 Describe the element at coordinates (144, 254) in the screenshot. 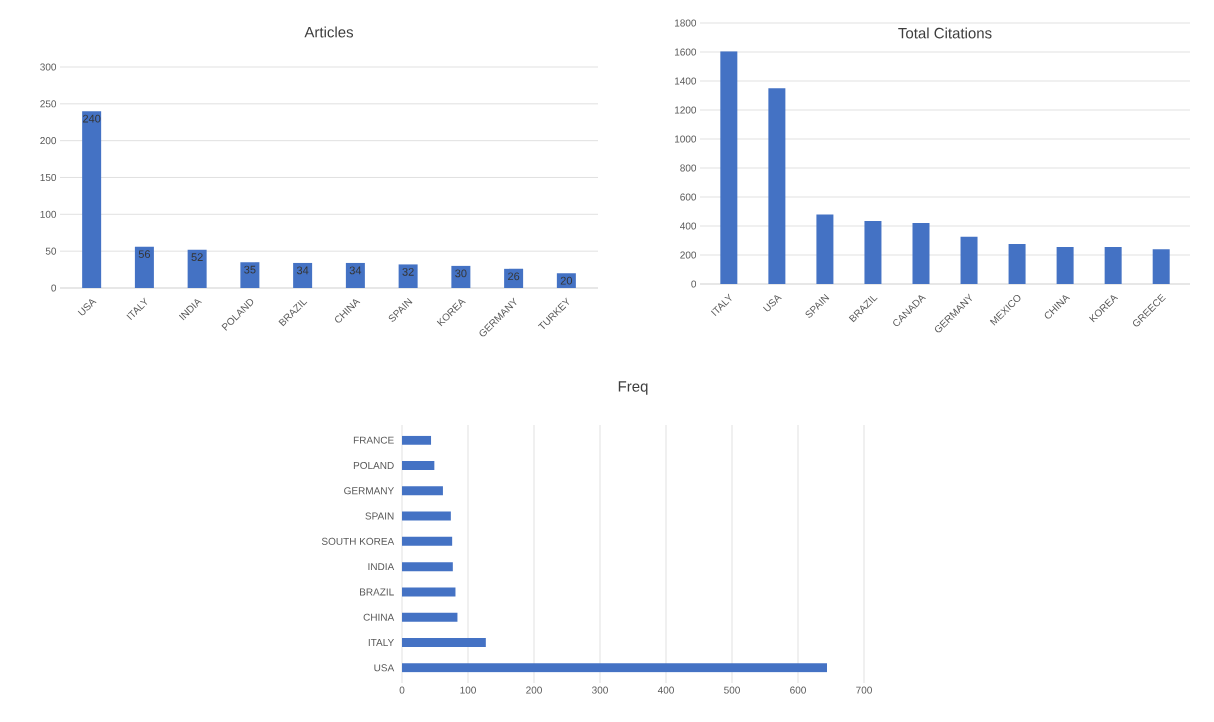

I see `data-label: 56` at that location.